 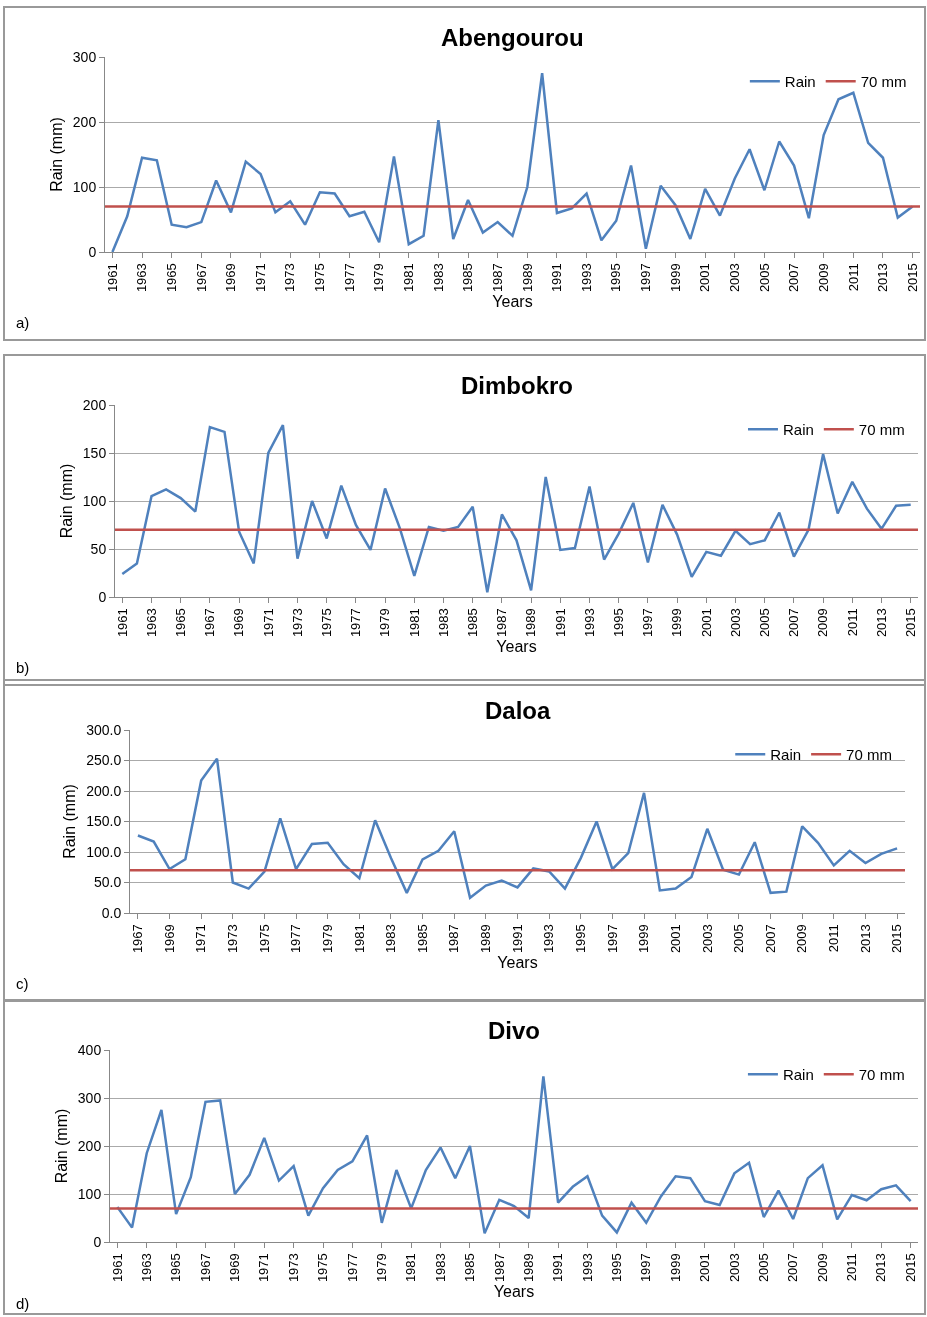 What do you see at coordinates (112, 278) in the screenshot?
I see `x-tick-label: 1961` at bounding box center [112, 278].